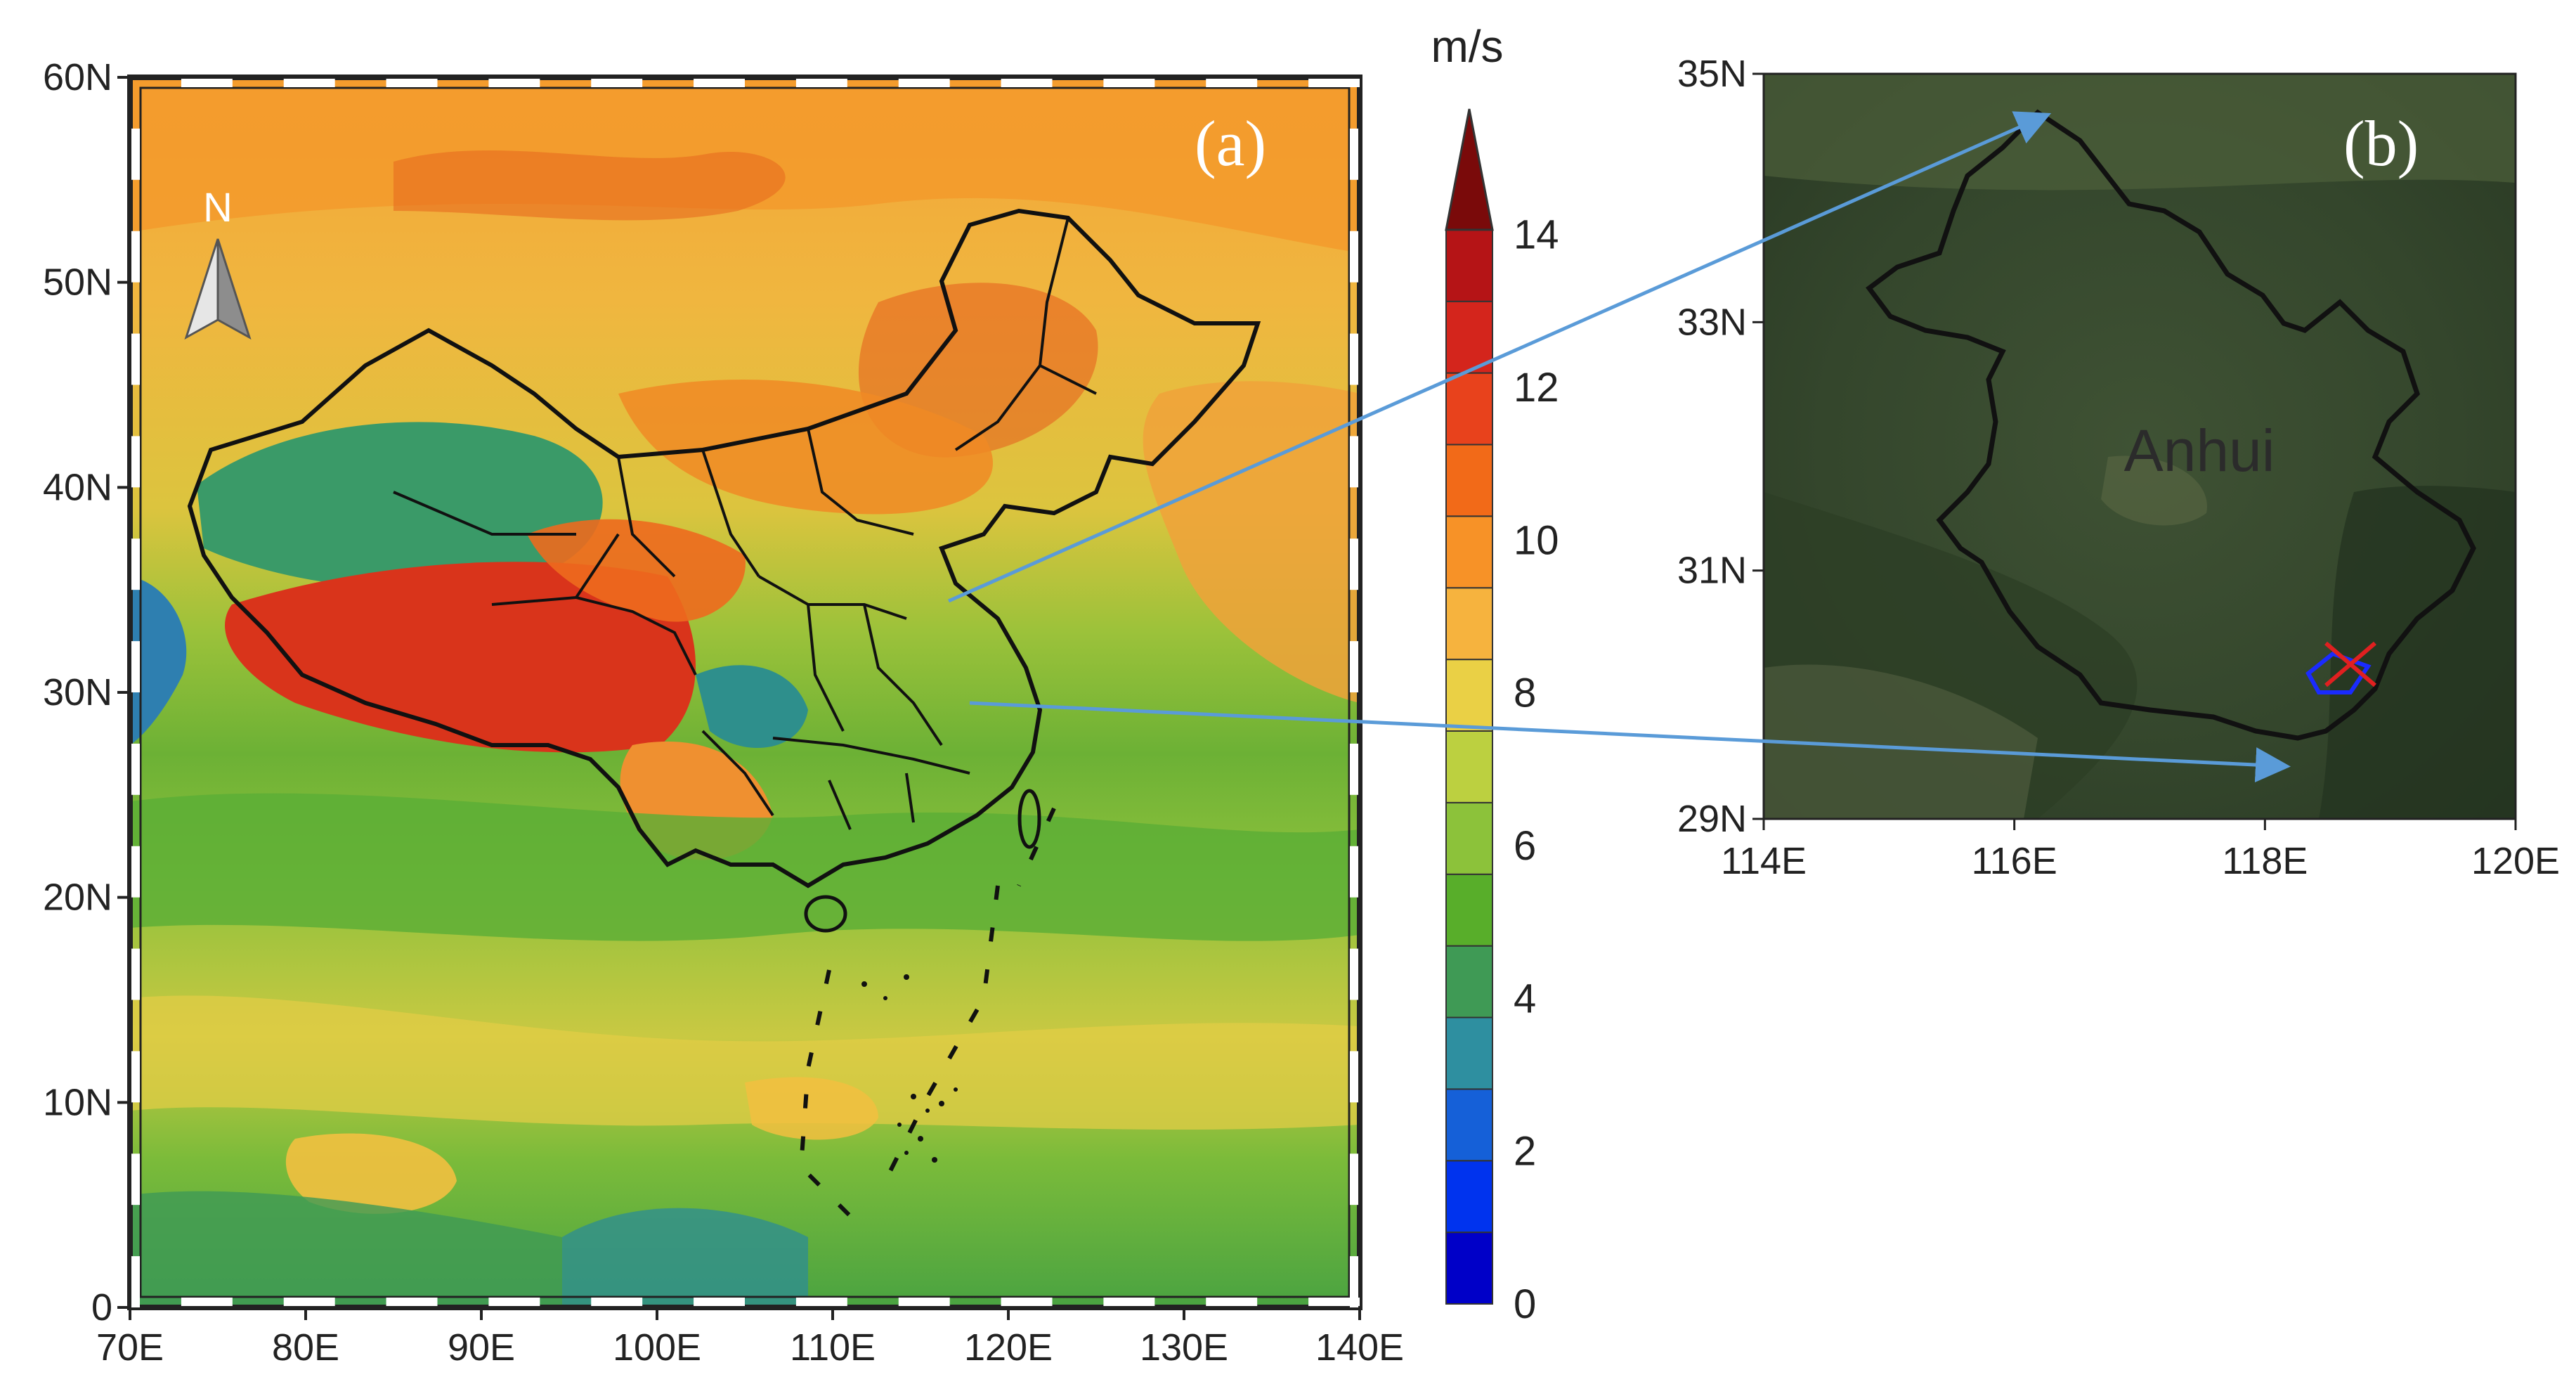  I want to click on y-tick-label: 29N, so click(1712, 819).